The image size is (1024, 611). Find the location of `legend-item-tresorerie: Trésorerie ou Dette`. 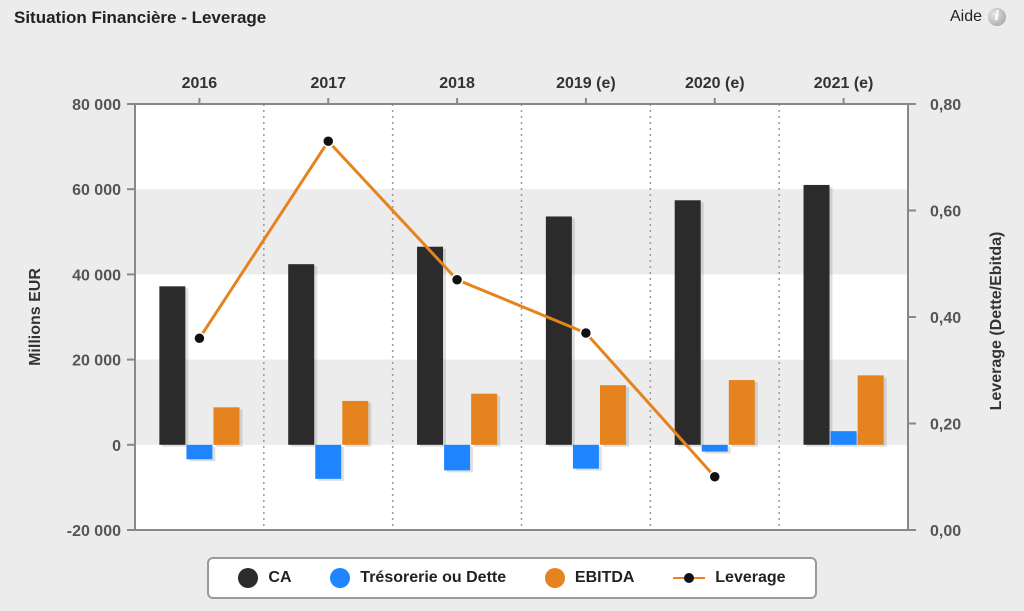

legend-item-tresorerie: Trésorerie ou Dette is located at coordinates (418, 578).